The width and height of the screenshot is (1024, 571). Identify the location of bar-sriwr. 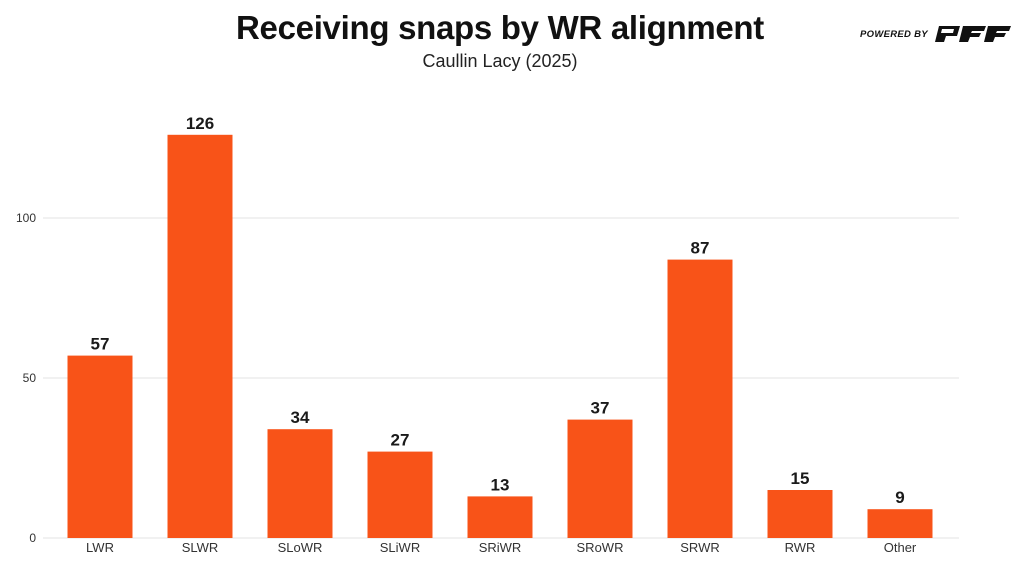
(500, 517).